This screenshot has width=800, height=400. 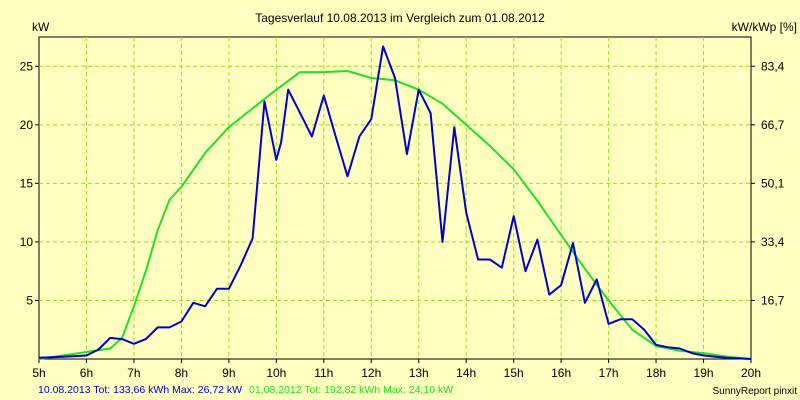 What do you see at coordinates (86, 373) in the screenshot?
I see `x-tick-label: 6h` at bounding box center [86, 373].